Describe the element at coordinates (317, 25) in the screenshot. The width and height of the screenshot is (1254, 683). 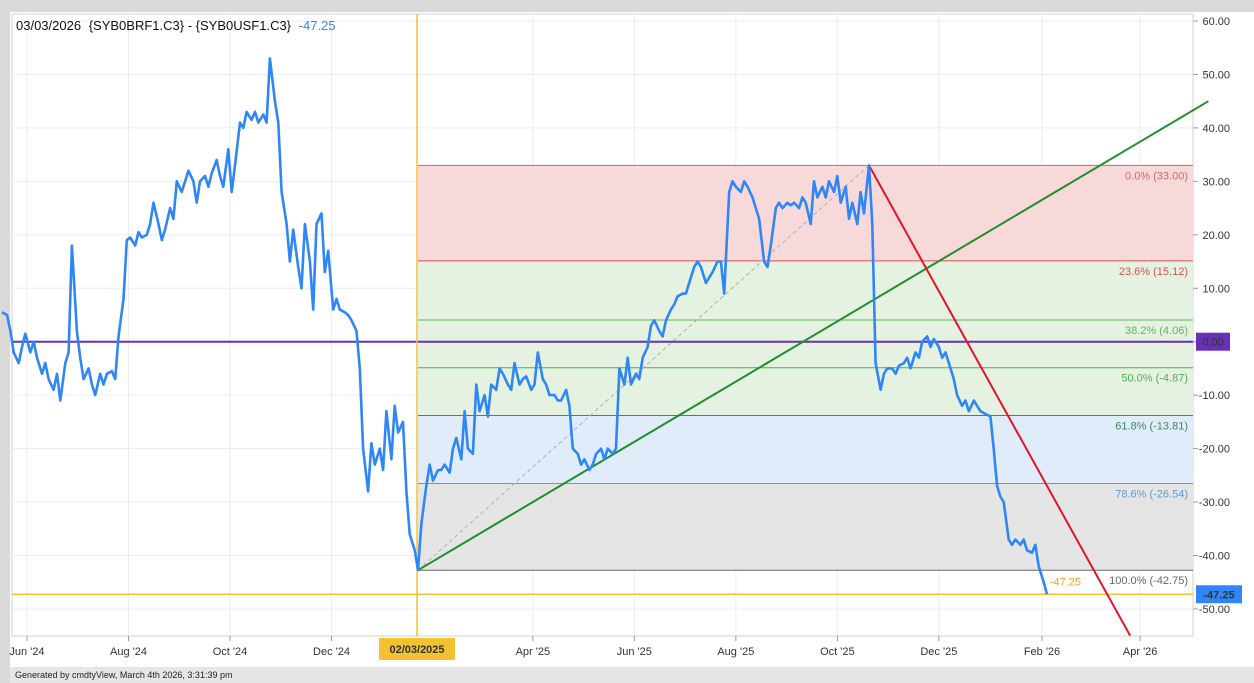
I see `title-last-value: -47.25` at that location.